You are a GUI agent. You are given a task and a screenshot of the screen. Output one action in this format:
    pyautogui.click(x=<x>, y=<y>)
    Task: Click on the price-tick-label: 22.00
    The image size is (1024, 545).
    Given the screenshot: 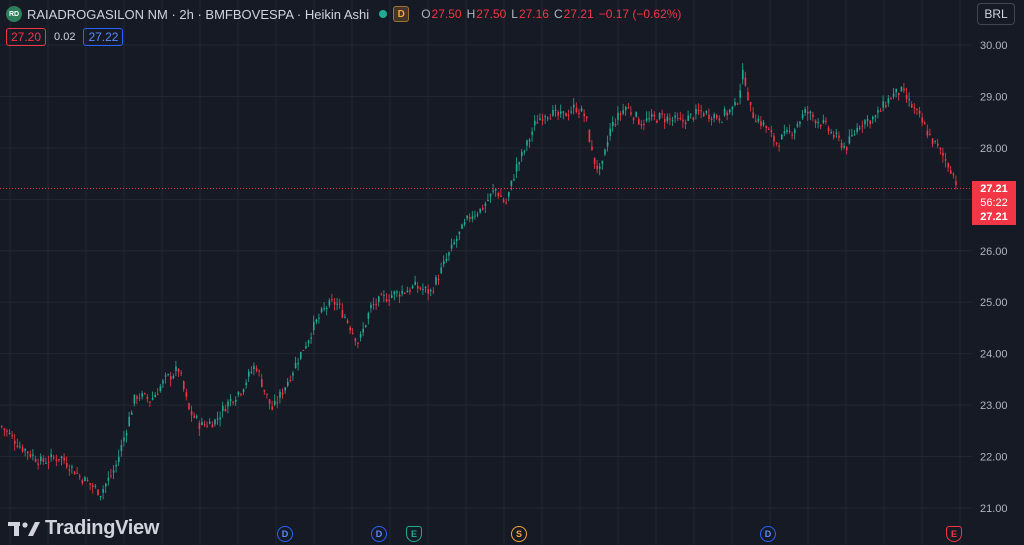 What is the action you would take?
    pyautogui.click(x=994, y=458)
    